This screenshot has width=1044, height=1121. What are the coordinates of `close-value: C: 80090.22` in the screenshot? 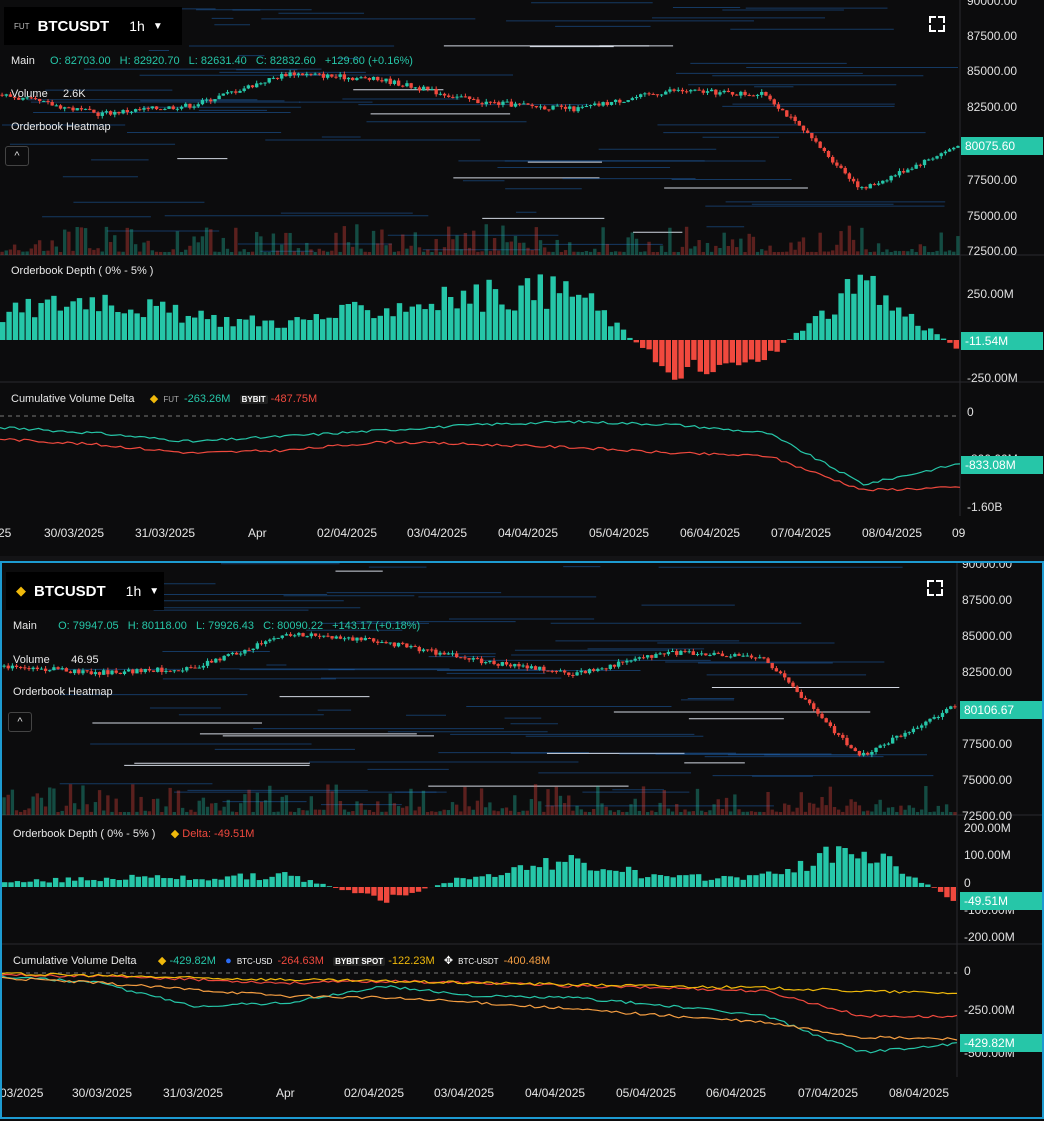 It's located at (293, 626).